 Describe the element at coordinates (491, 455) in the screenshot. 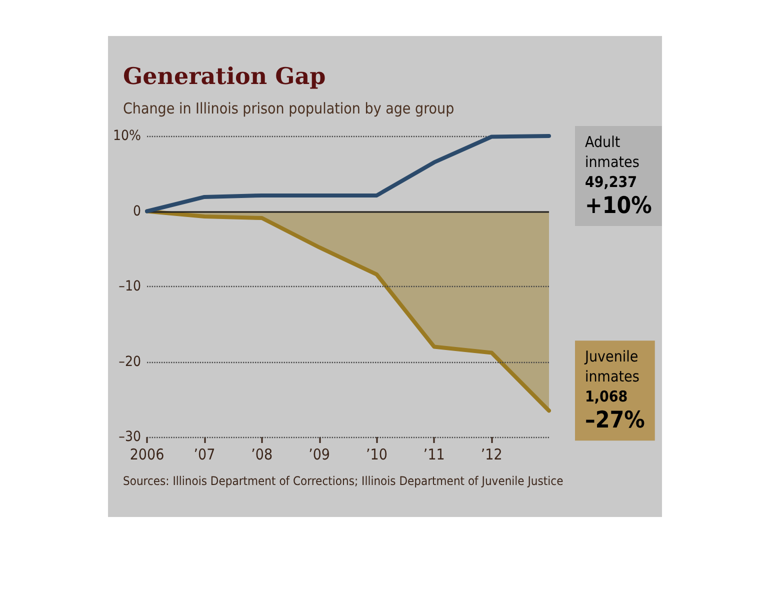

I see `x-tick-label: ’12` at that location.